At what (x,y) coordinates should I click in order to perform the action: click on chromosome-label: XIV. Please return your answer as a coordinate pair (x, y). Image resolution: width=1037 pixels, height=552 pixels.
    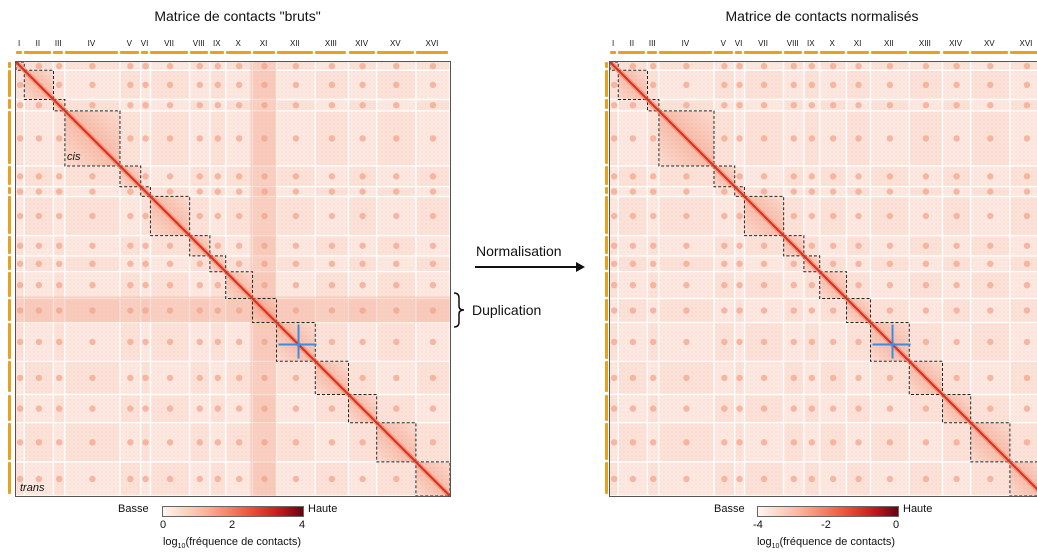
    Looking at the image, I should click on (362, 43).